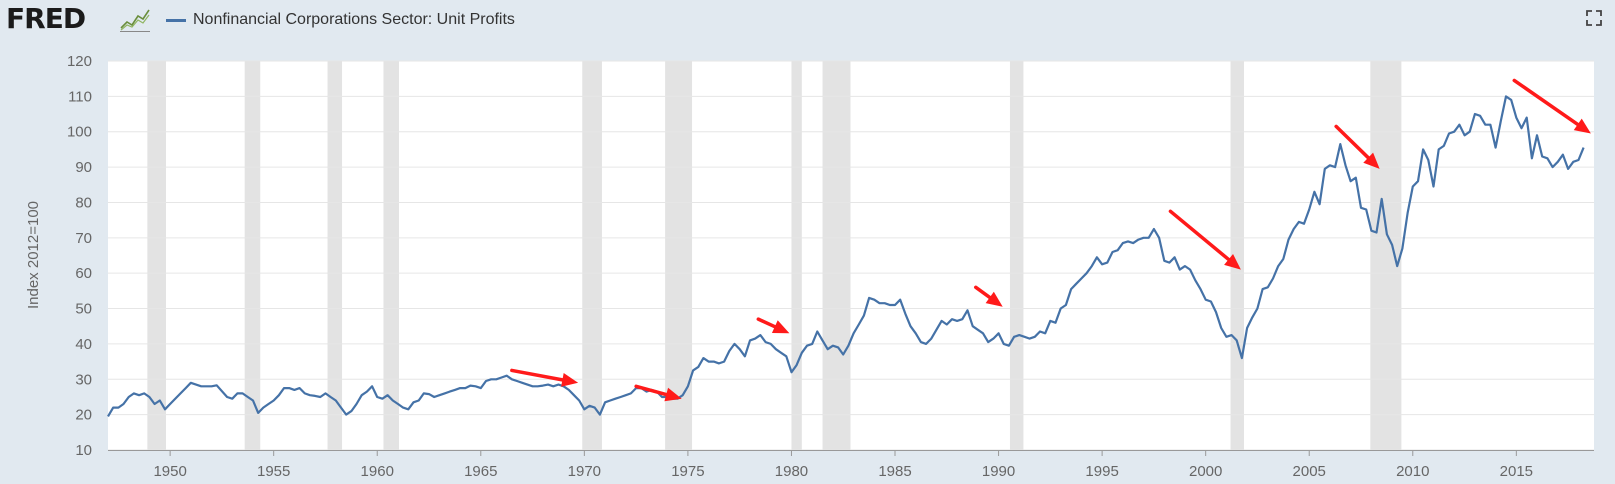 This screenshot has width=1615, height=484. I want to click on x-tick-label: 1955, so click(273, 471).